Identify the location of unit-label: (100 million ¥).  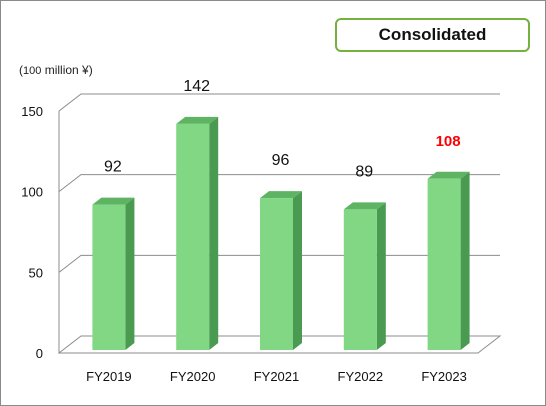
(56, 70).